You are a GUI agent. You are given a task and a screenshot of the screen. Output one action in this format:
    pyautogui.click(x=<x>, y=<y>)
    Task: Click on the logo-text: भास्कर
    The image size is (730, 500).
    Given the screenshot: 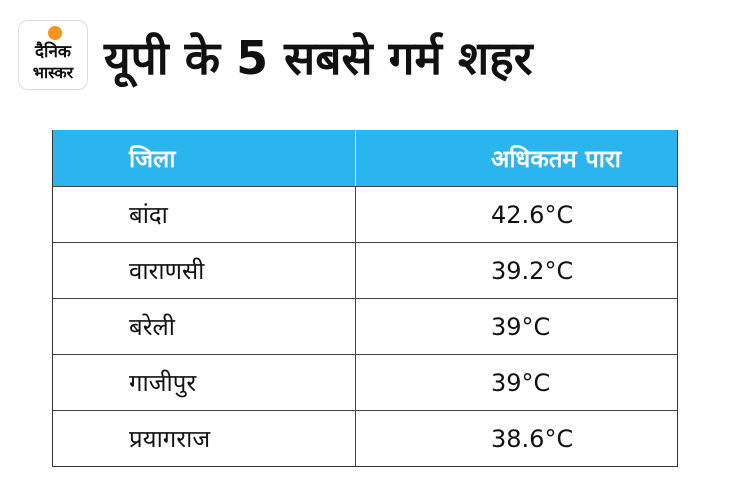 What is the action you would take?
    pyautogui.click(x=53, y=72)
    